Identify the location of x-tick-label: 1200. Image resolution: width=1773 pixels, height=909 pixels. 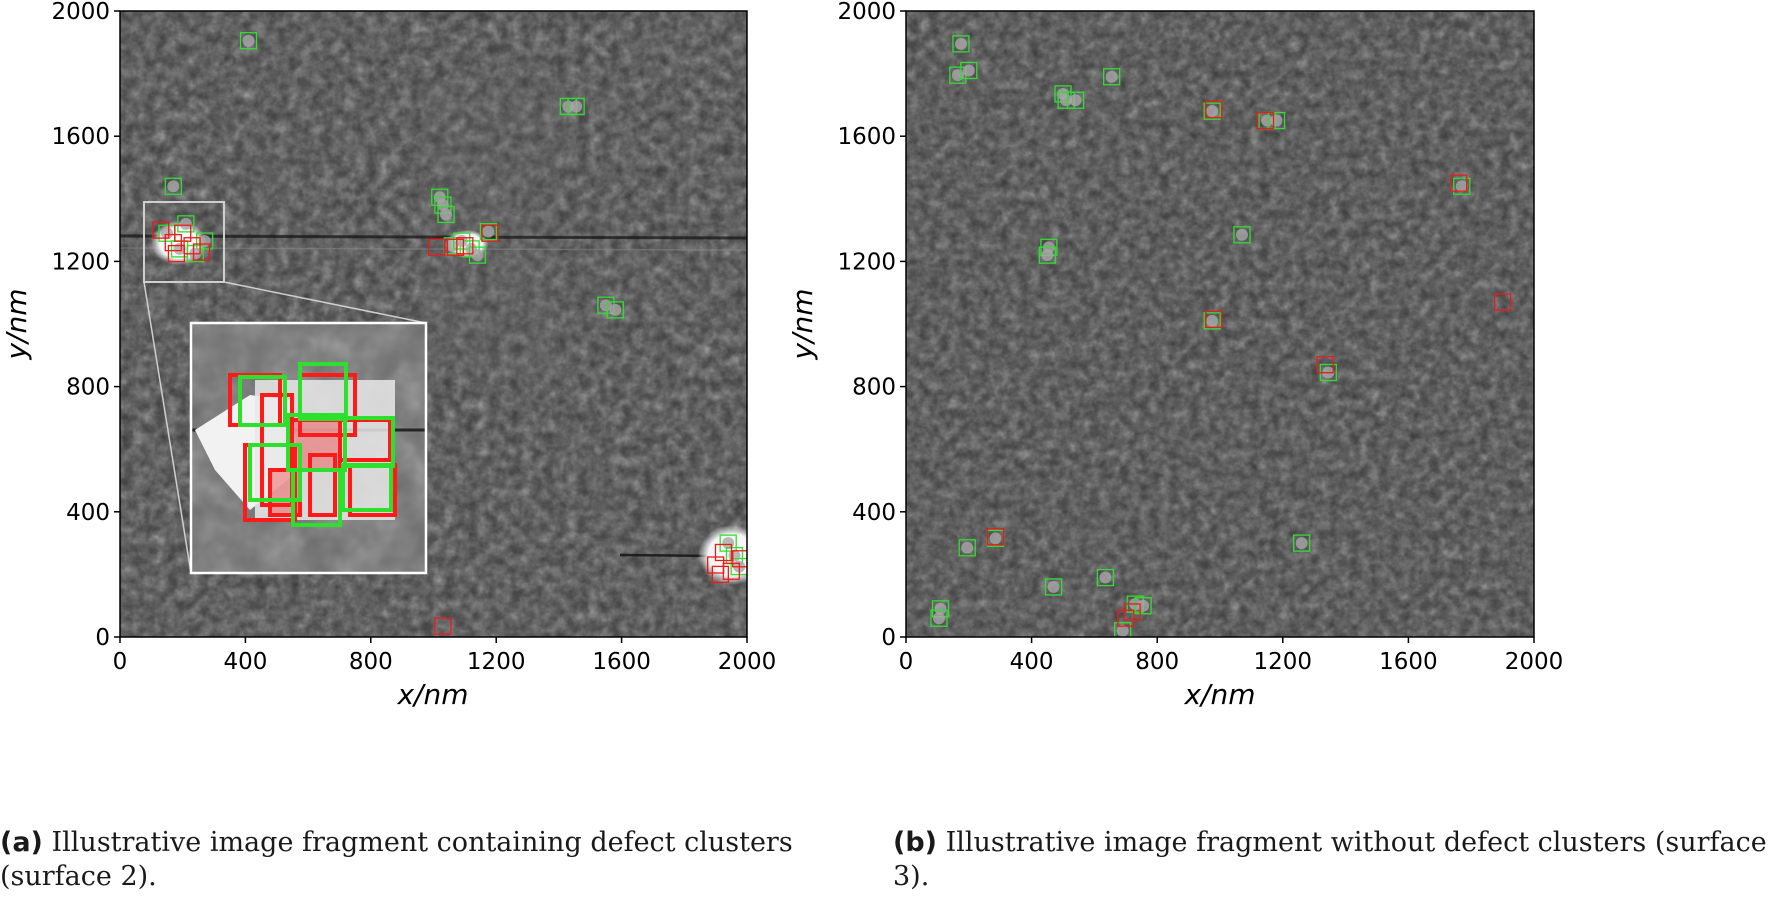
(496, 662).